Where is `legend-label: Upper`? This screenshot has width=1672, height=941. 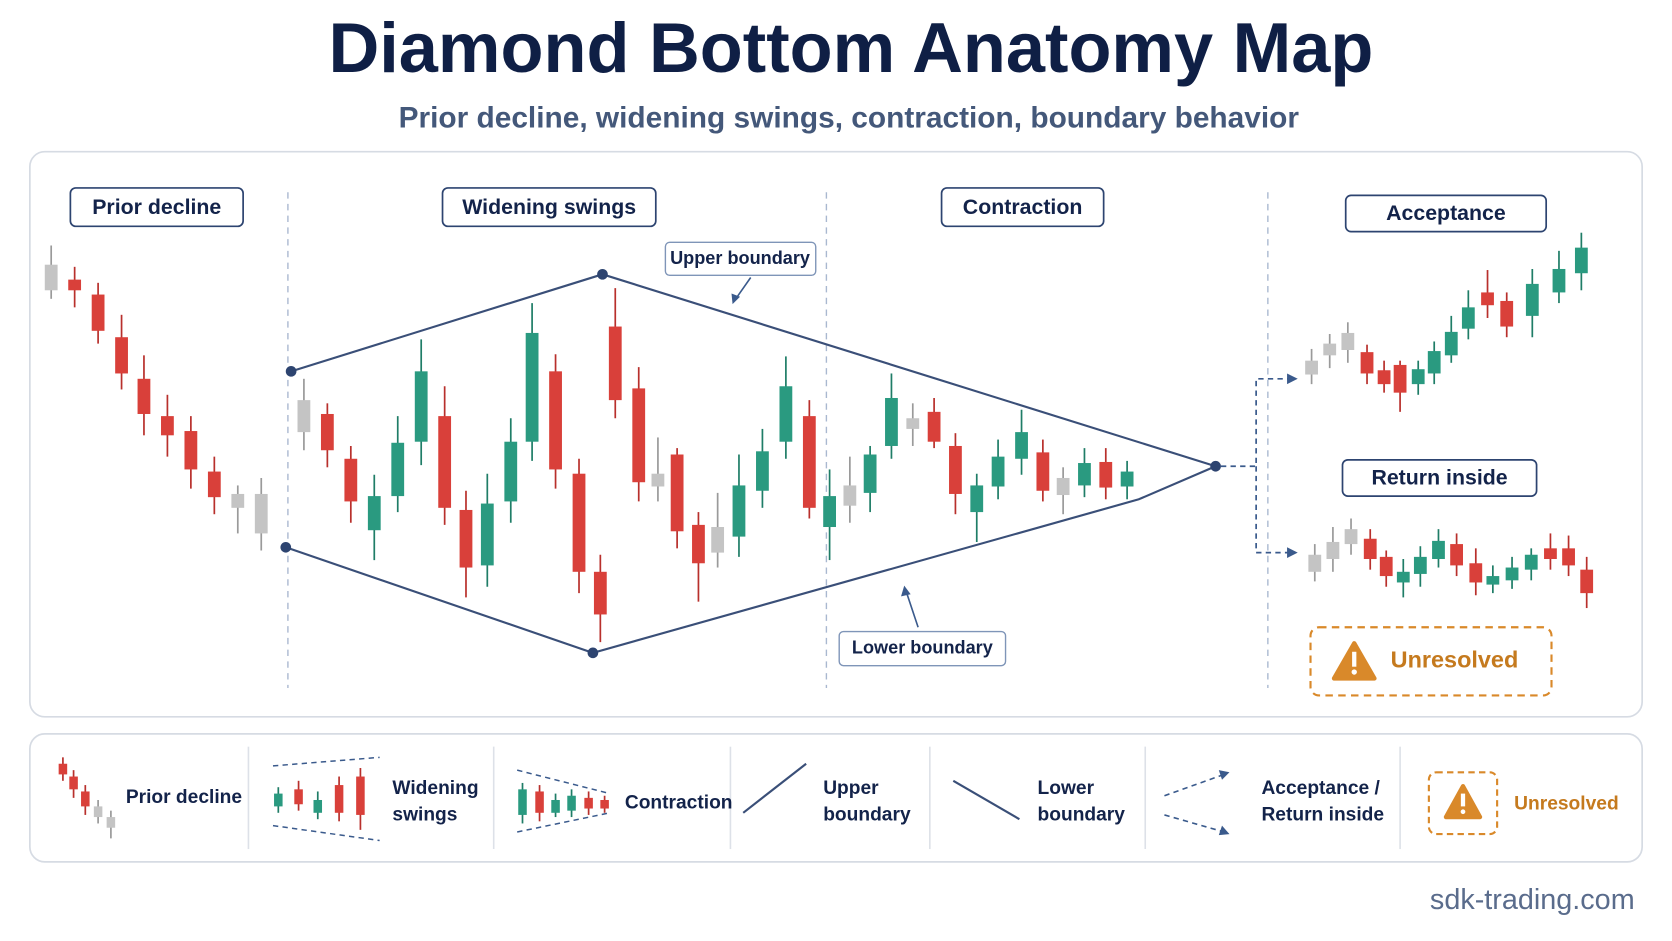 legend-label: Upper is located at coordinates (851, 788).